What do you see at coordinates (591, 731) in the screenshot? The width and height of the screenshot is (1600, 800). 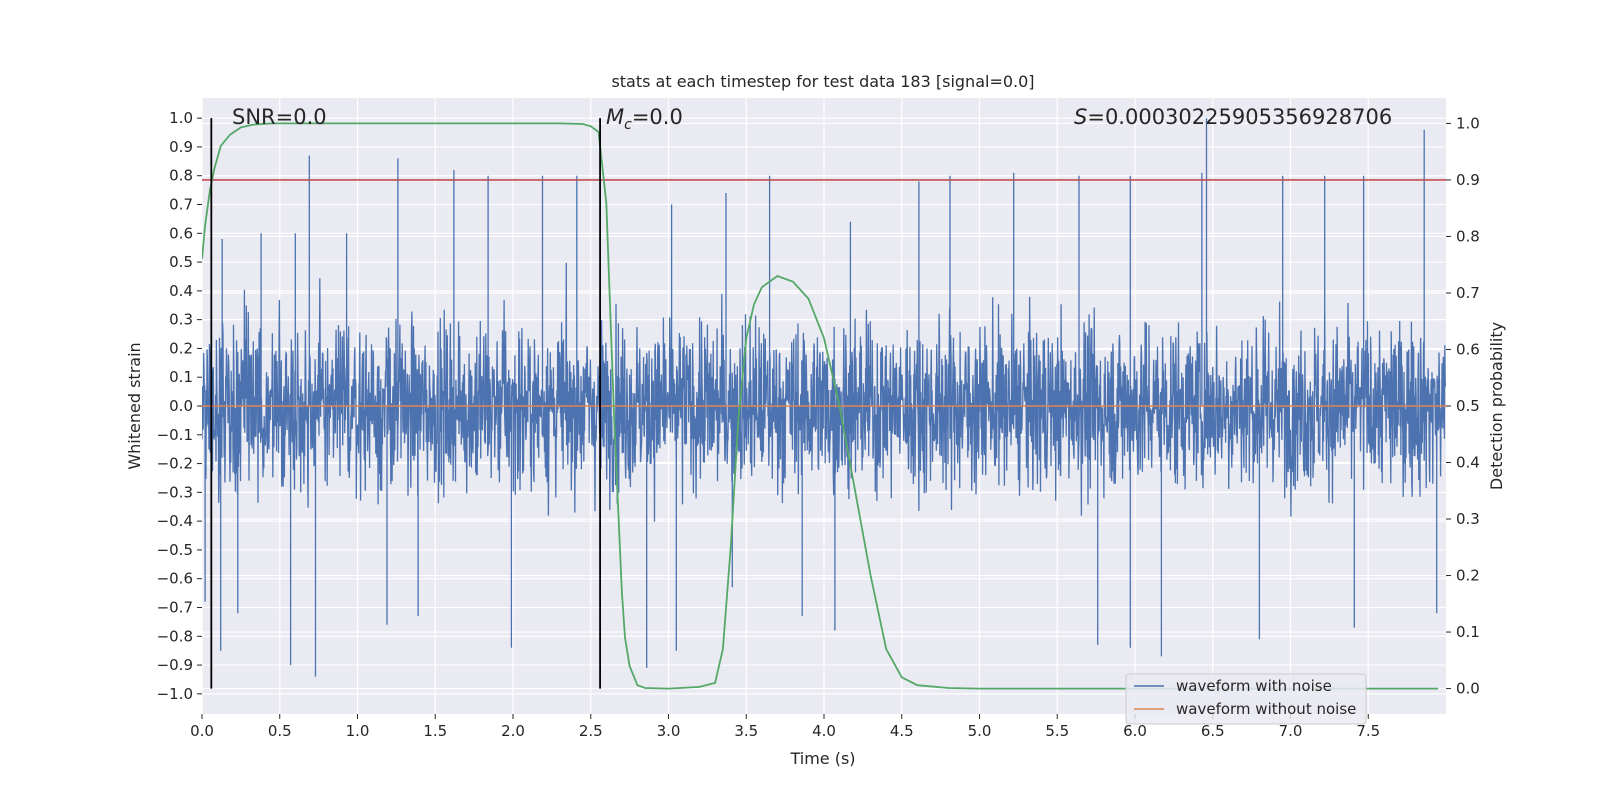 I see `x-tick-label: 2.5` at bounding box center [591, 731].